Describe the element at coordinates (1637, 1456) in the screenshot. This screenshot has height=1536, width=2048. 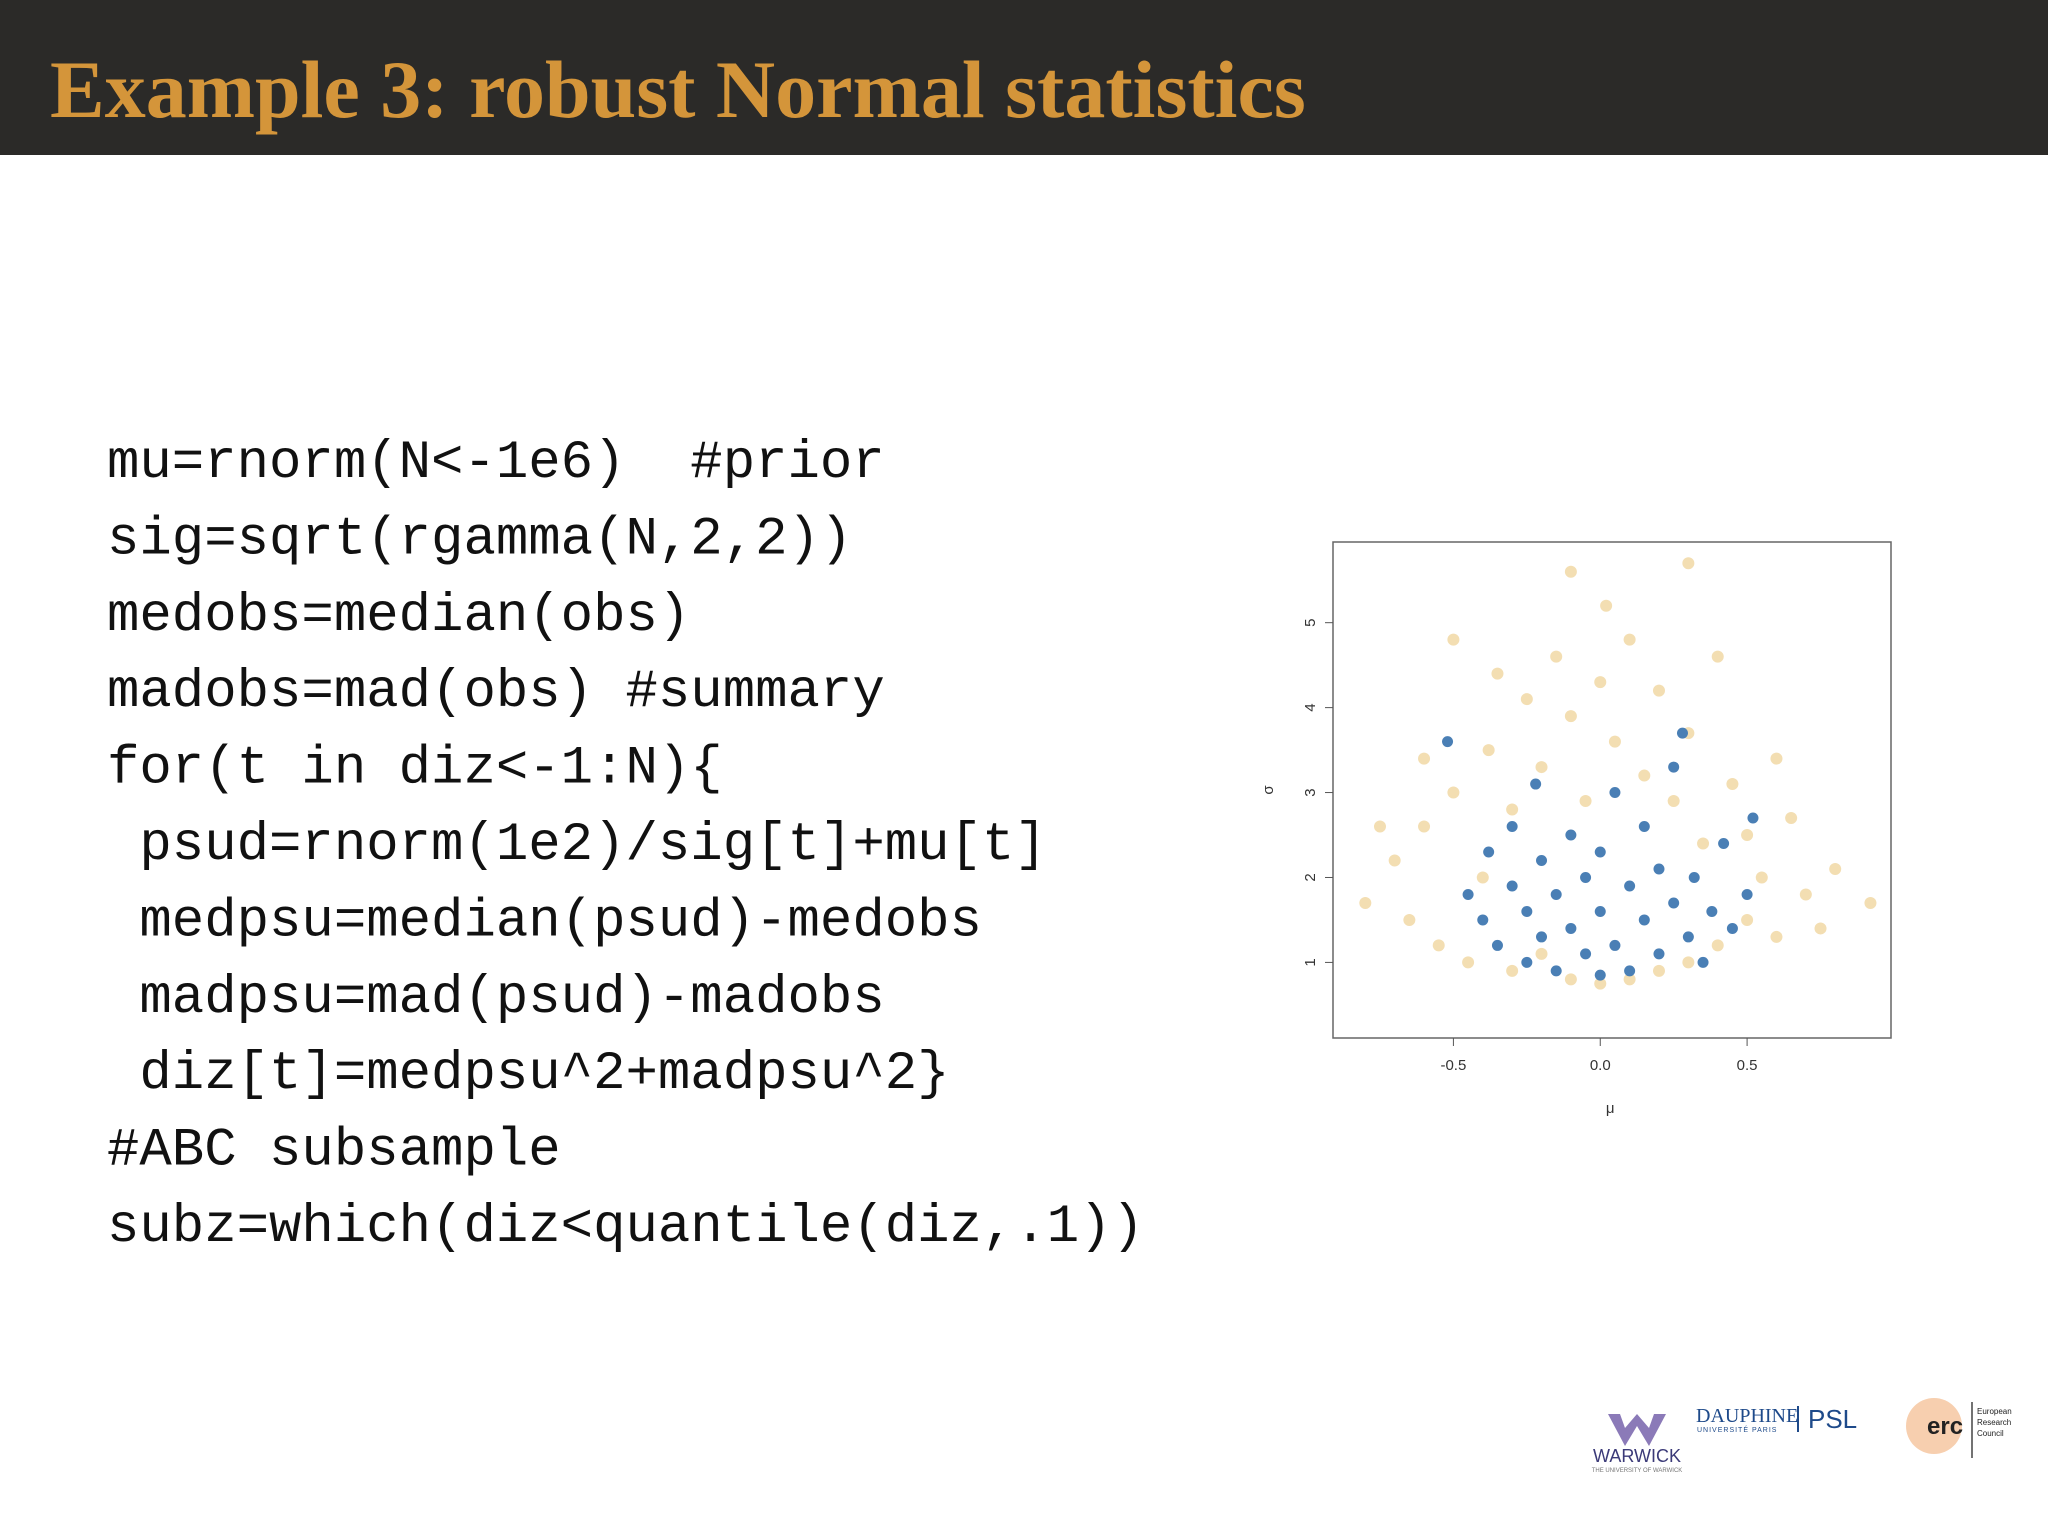
I see `warwick-logo: WARWICK` at that location.